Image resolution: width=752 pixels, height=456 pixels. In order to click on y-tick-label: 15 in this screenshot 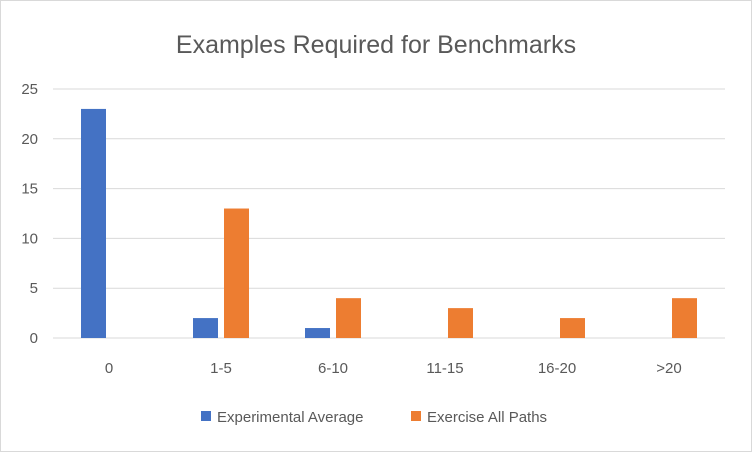, I will do `click(29, 189)`.